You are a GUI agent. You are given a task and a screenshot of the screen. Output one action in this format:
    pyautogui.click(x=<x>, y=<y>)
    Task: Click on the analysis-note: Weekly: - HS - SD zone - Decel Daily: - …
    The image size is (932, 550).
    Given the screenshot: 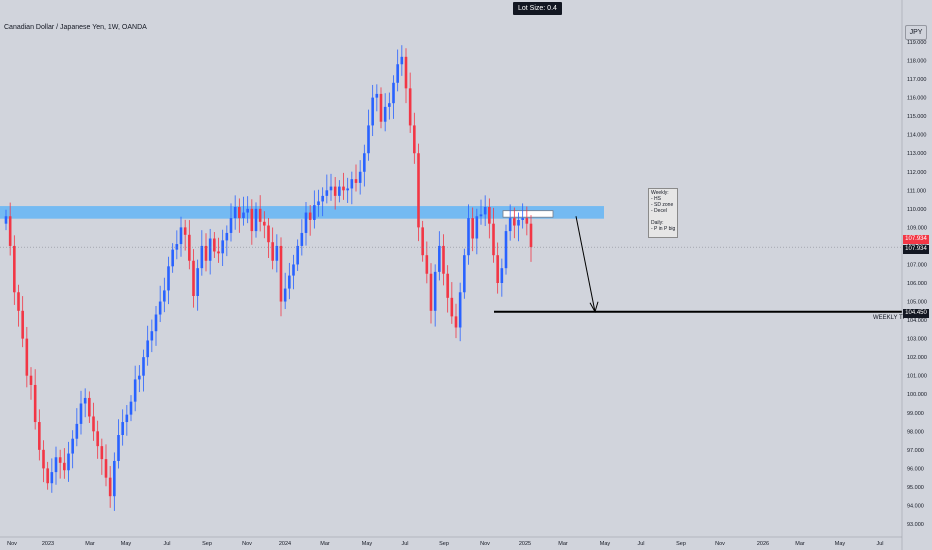 What is the action you would take?
    pyautogui.click(x=663, y=213)
    